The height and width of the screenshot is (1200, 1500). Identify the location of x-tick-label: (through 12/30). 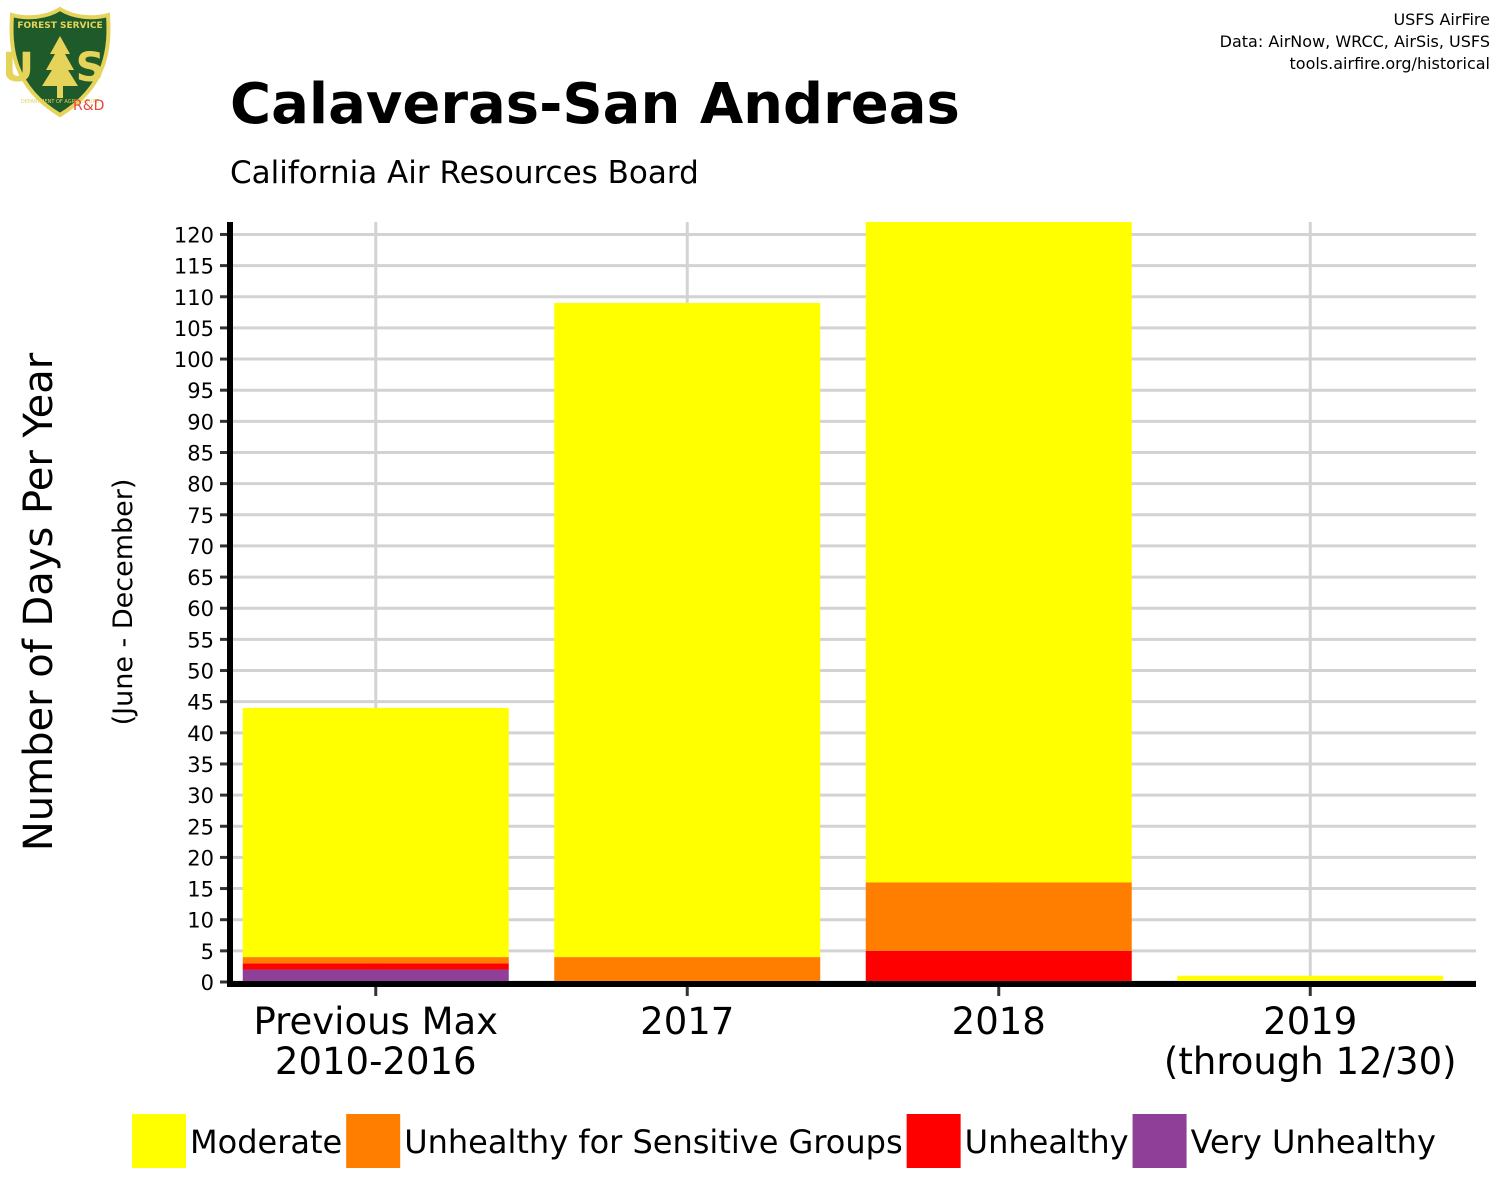
(1310, 1061).